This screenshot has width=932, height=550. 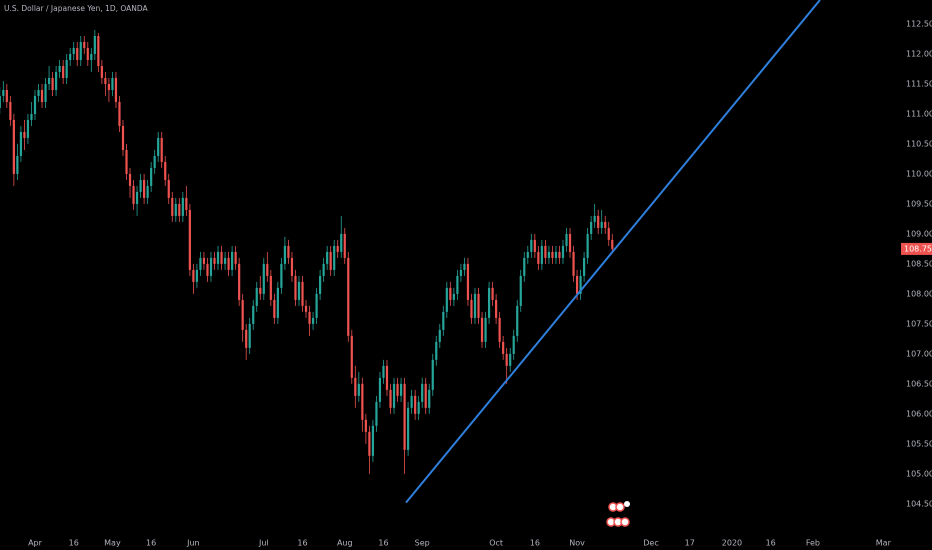 I want to click on x-tick-label: Dec, so click(x=650, y=543).